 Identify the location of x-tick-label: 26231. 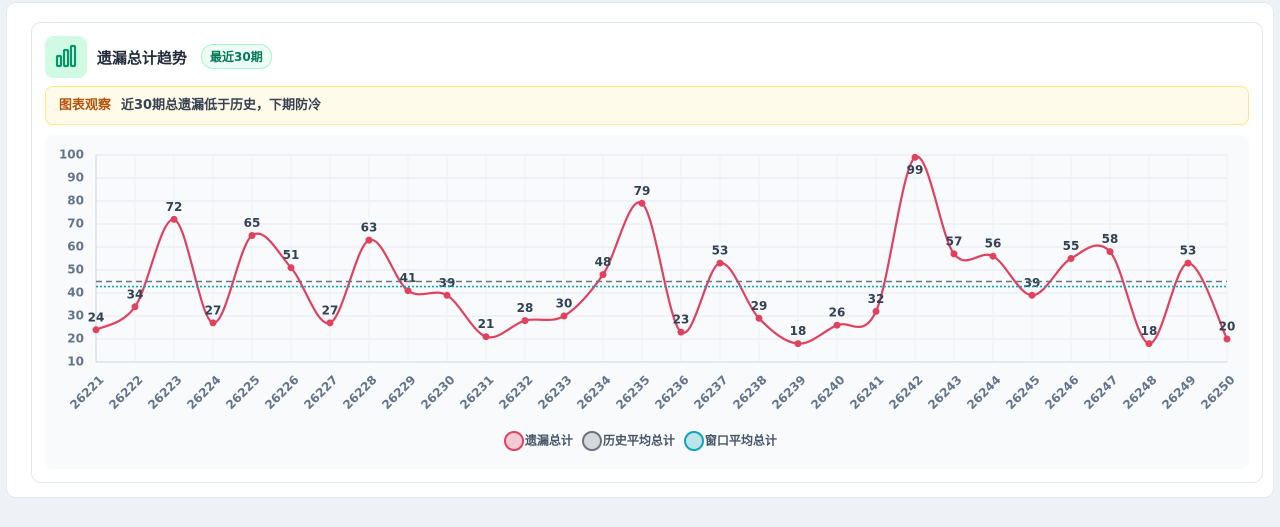
(476, 392).